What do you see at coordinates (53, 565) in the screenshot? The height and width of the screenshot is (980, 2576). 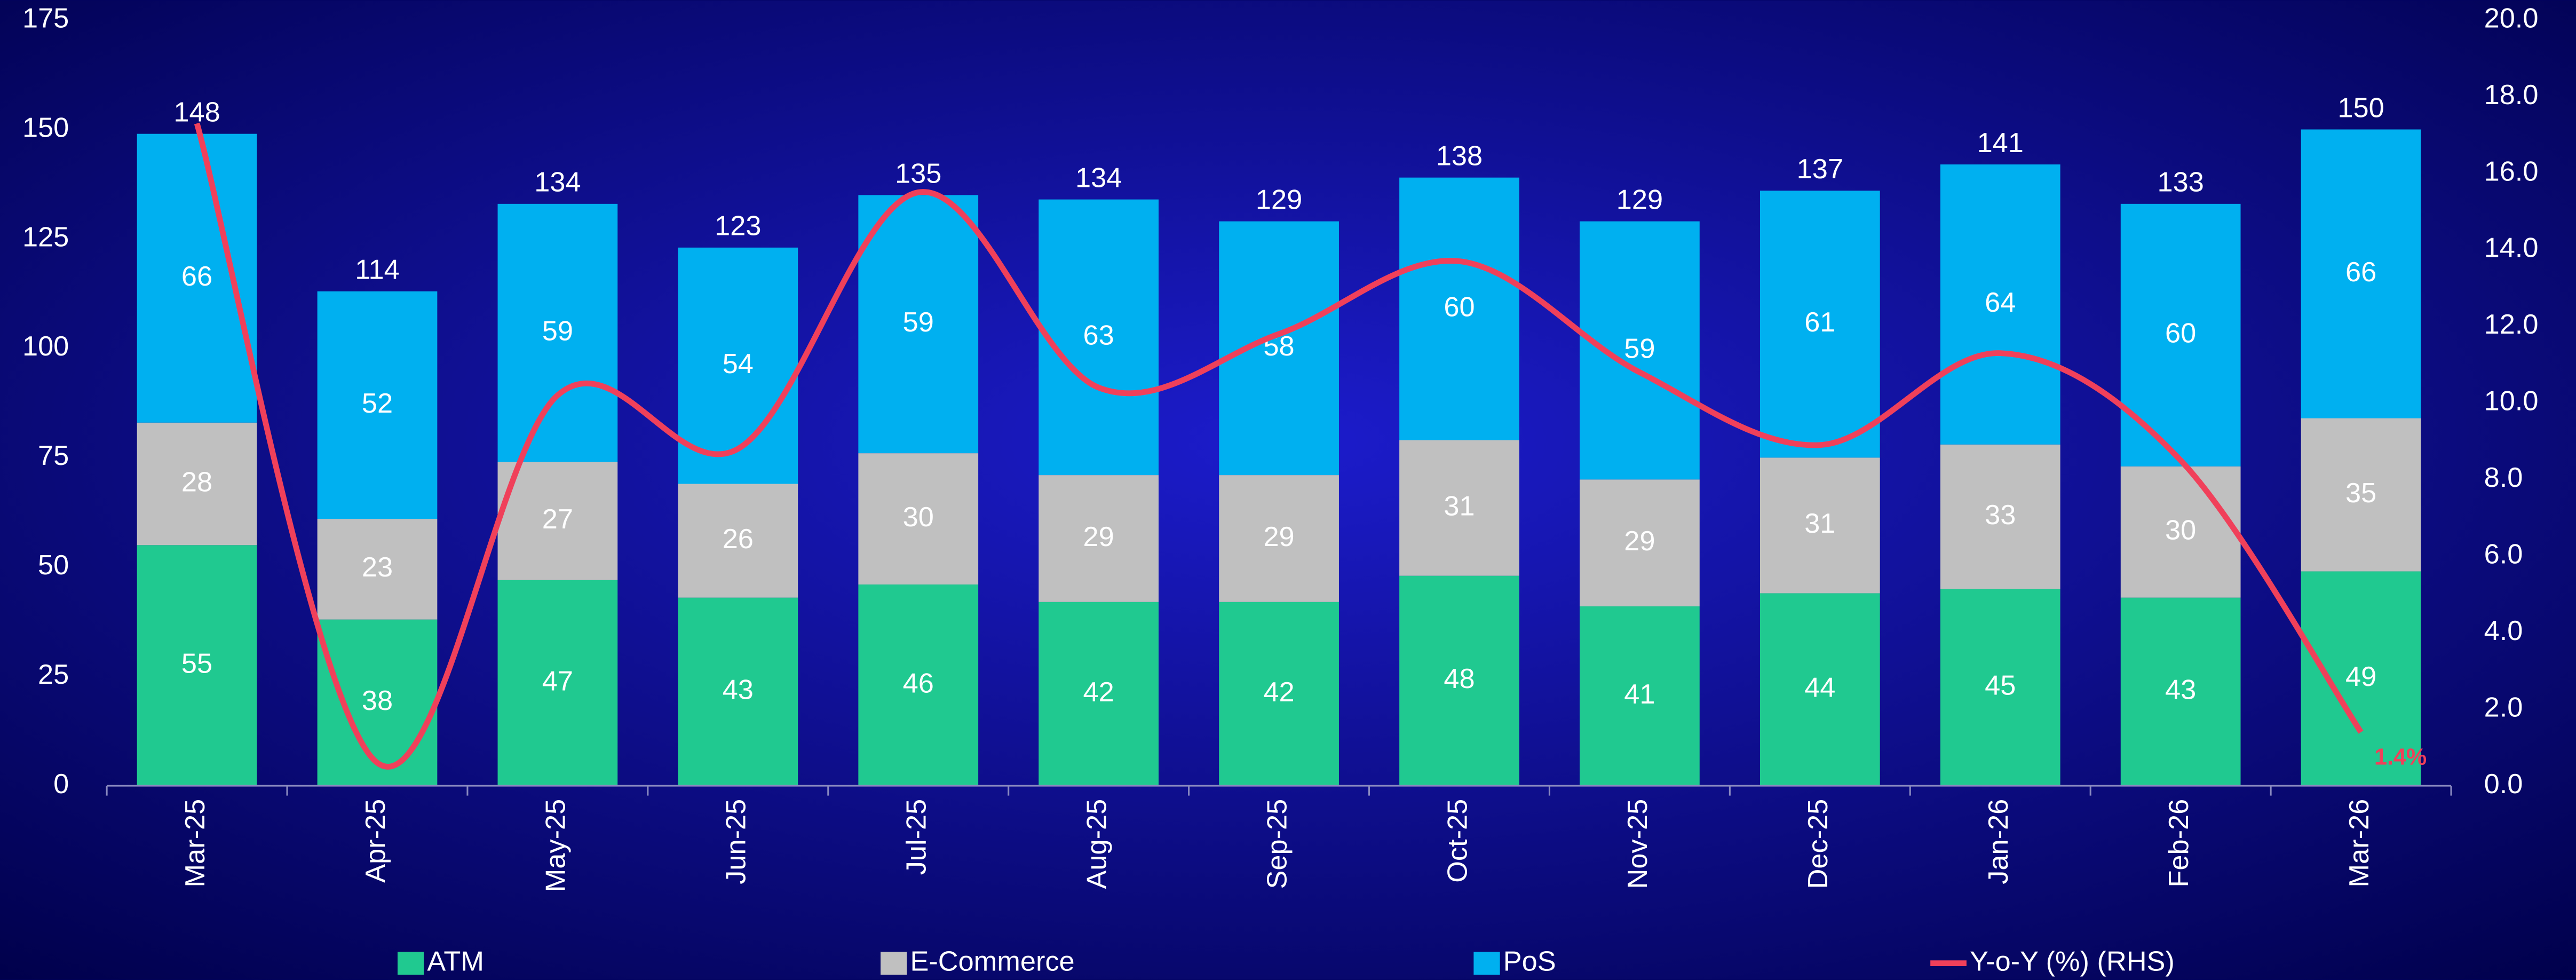 I see `y-tick-label: 50` at bounding box center [53, 565].